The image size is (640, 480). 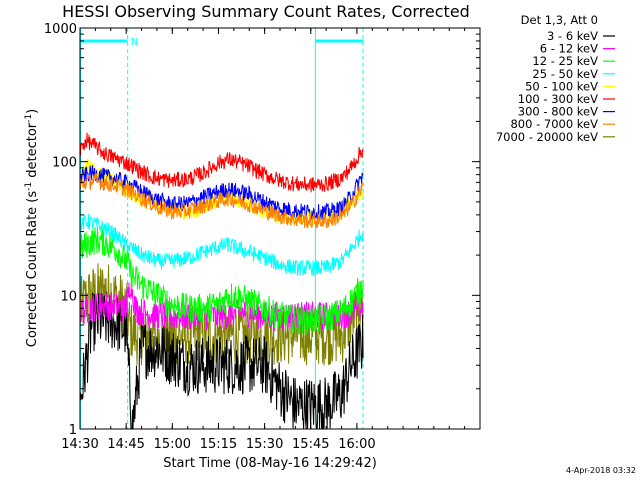 What do you see at coordinates (32, 152) in the screenshot?
I see `y-axis-label-part2: detector` at bounding box center [32, 152].